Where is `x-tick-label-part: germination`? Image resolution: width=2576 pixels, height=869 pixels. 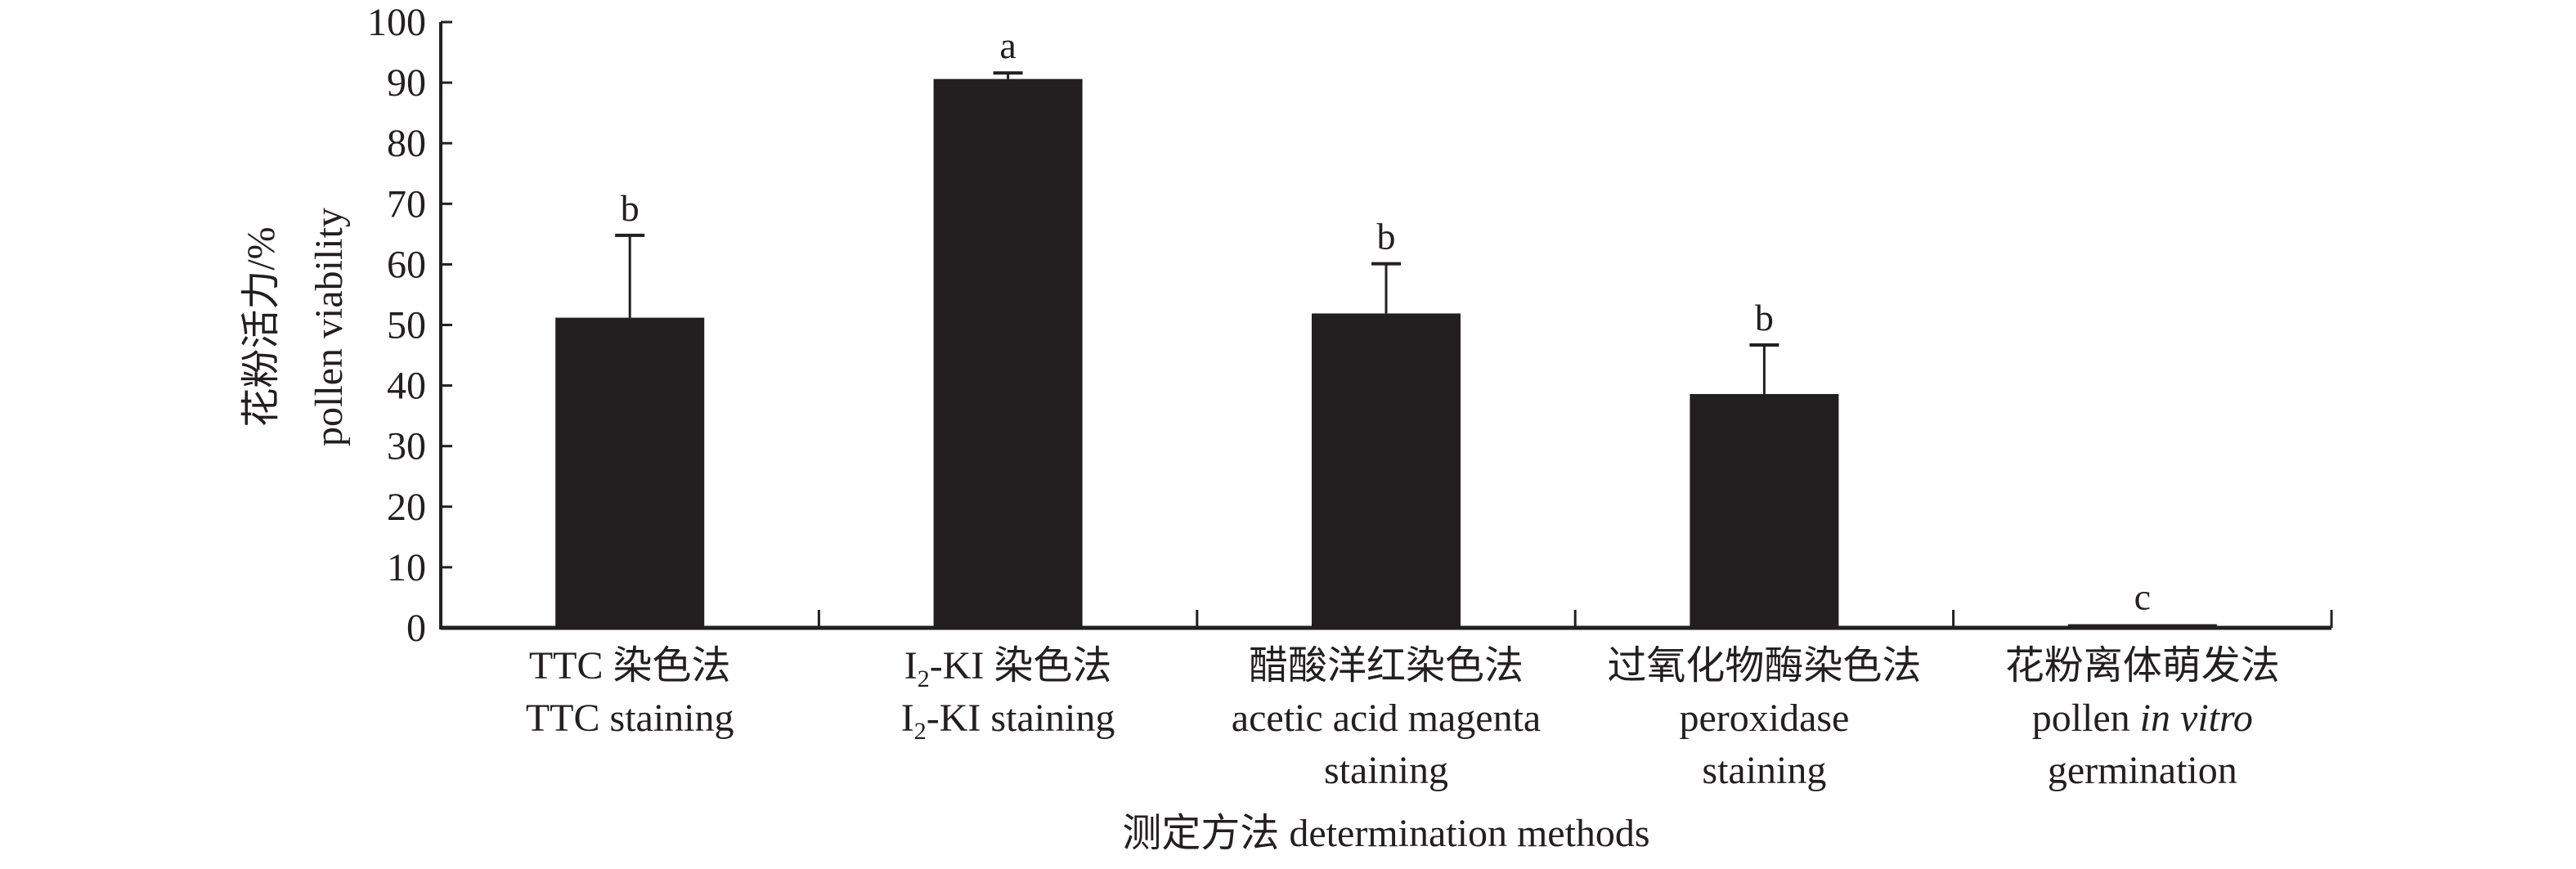
x-tick-label-part: germination is located at coordinates (2143, 771).